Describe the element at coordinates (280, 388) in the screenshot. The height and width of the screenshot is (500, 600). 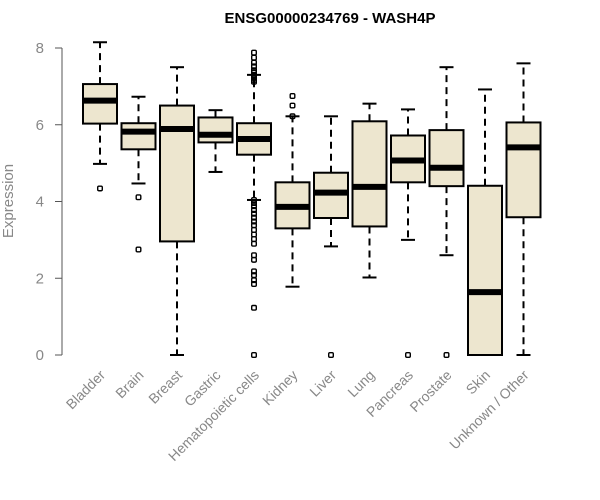
I see `x-tick-label: Kidney` at that location.